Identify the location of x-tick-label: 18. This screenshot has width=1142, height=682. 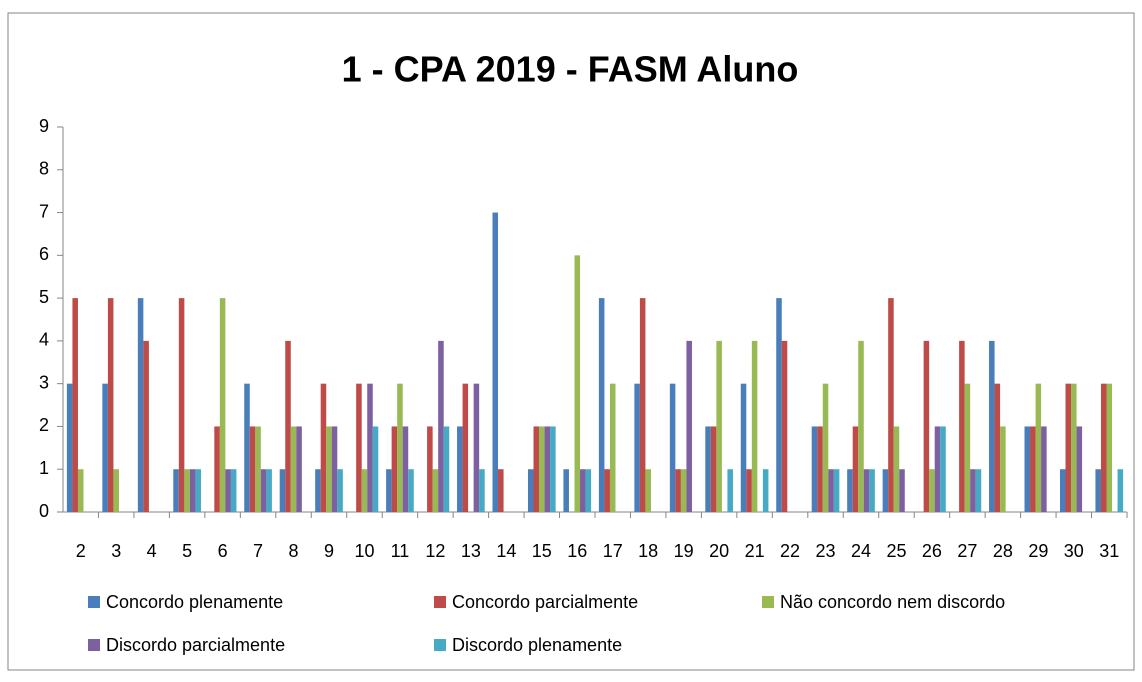
(648, 551).